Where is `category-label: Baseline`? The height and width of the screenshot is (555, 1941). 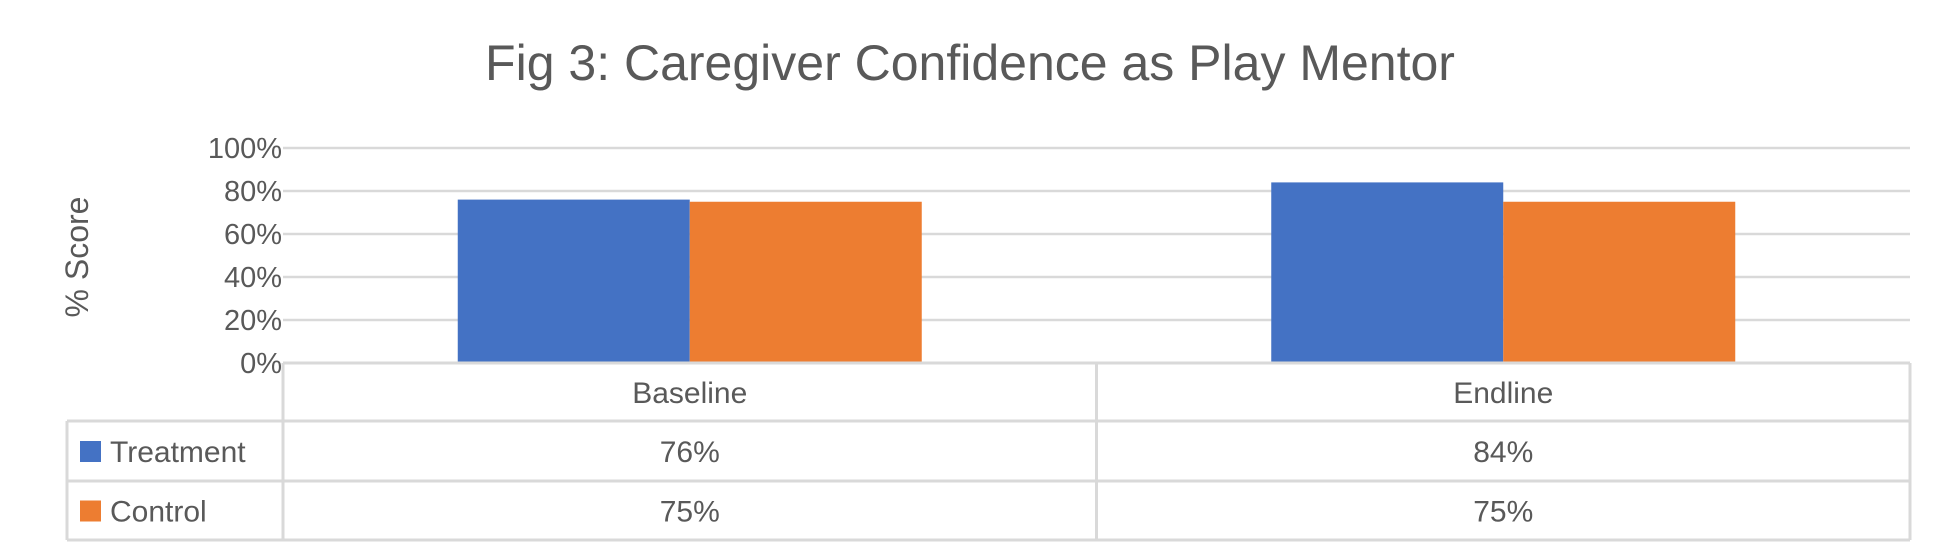
category-label: Baseline is located at coordinates (689, 393).